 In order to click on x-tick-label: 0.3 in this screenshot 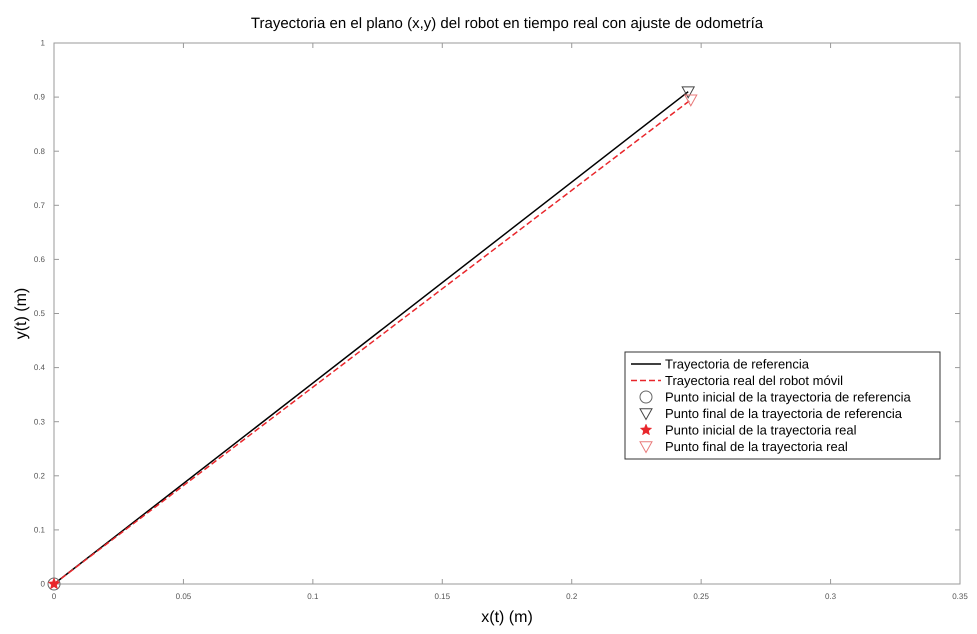, I will do `click(831, 596)`.